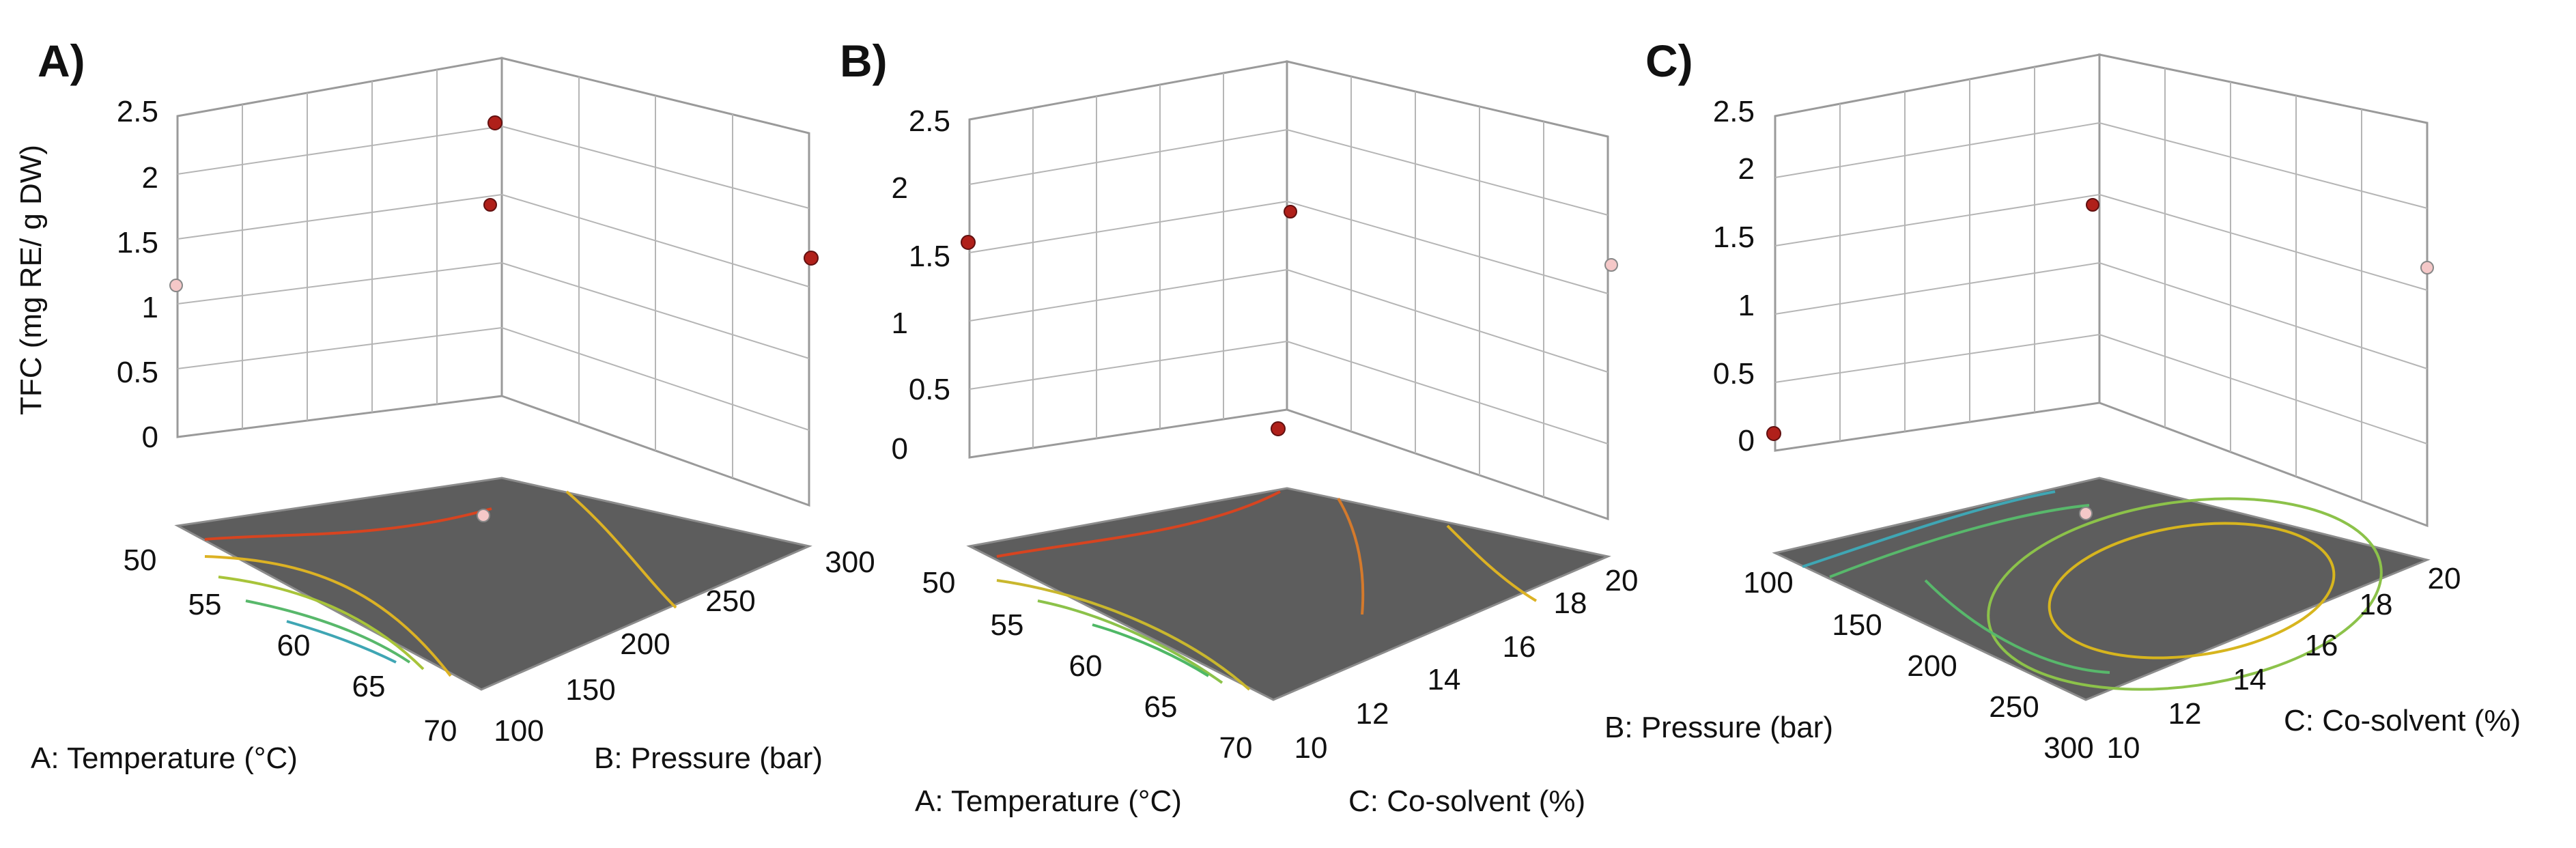 This screenshot has width=2576, height=848. I want to click on panel-a-walls, so click(493, 282).